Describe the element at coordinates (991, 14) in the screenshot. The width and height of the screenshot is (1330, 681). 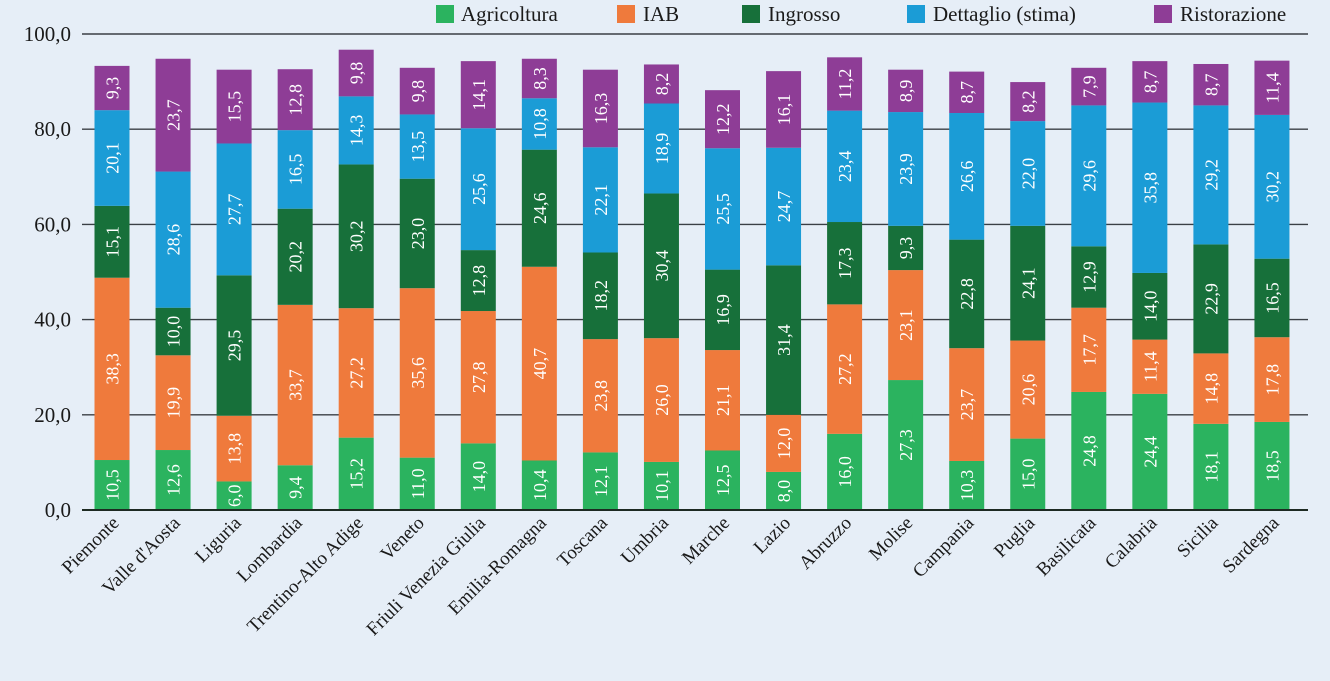
I see `legend-item-dettaglio: Dettaglio (stima)` at that location.